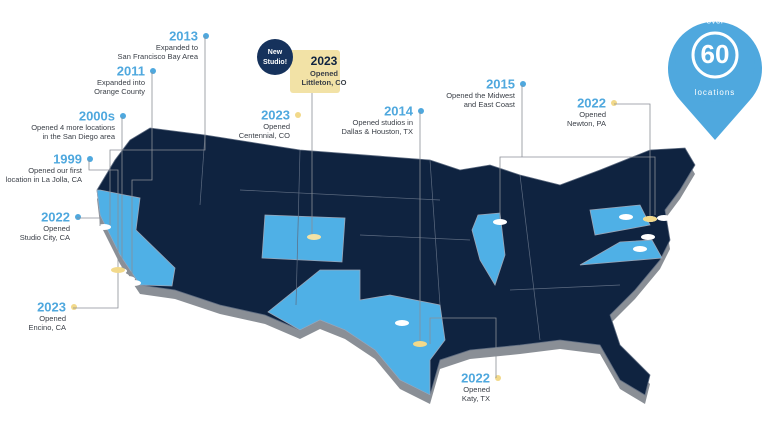 The image size is (768, 432). I want to click on state-co, so click(303, 238).